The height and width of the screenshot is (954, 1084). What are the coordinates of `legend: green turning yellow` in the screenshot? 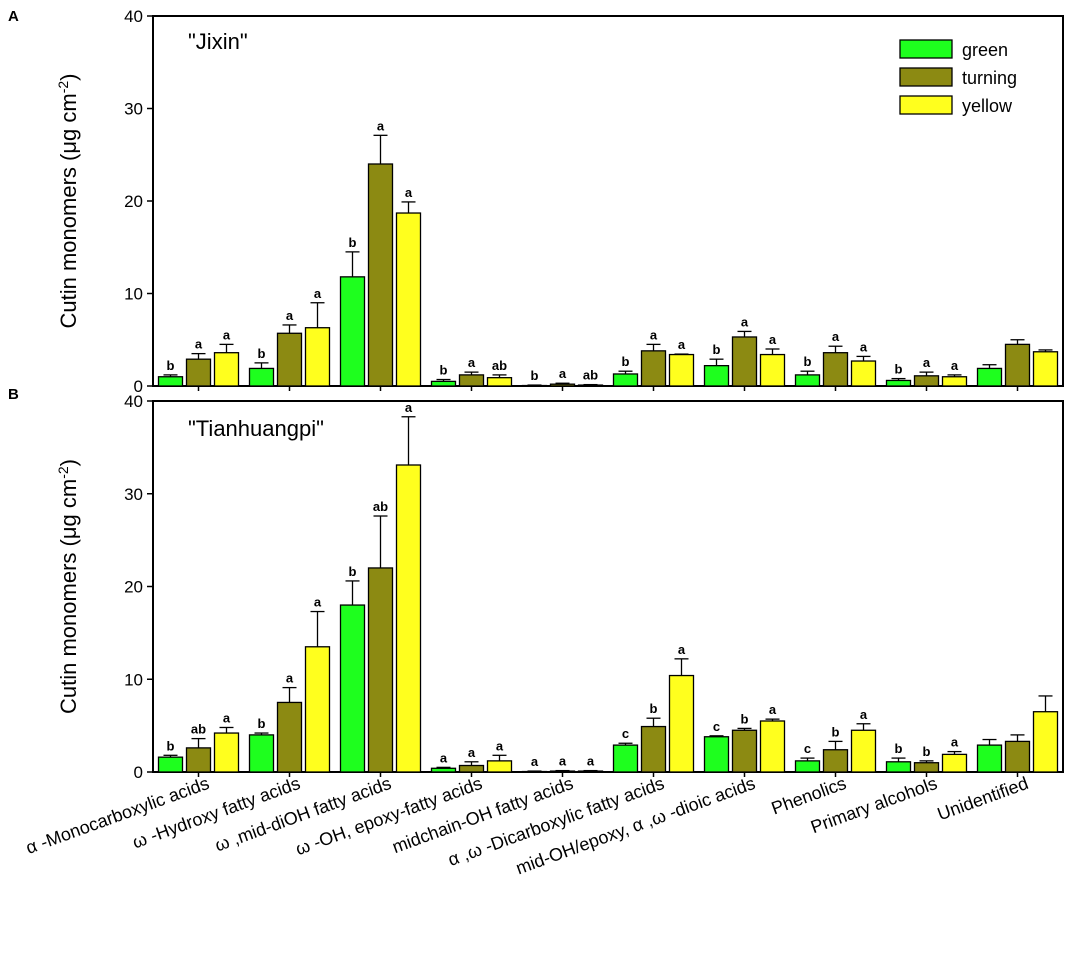 It's located at (958, 77).